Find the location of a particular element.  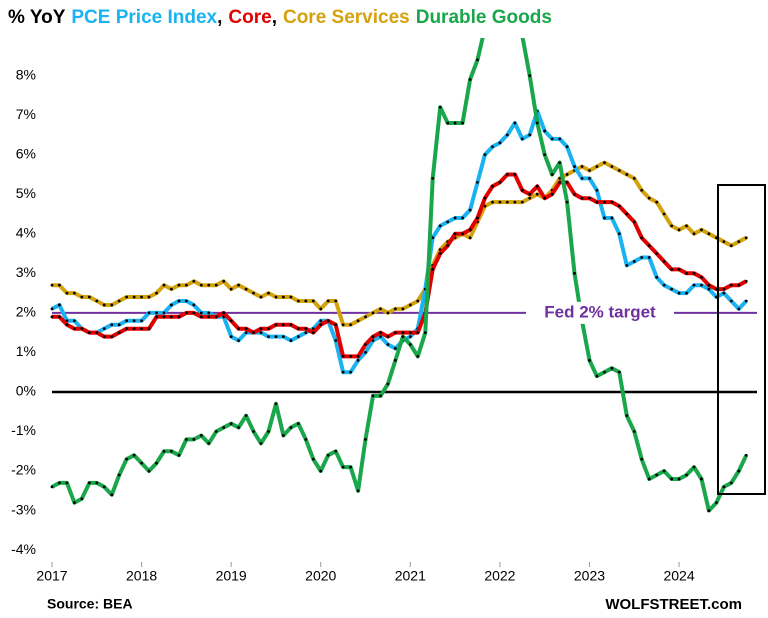

y-tick-label: 5% is located at coordinates (26, 193).